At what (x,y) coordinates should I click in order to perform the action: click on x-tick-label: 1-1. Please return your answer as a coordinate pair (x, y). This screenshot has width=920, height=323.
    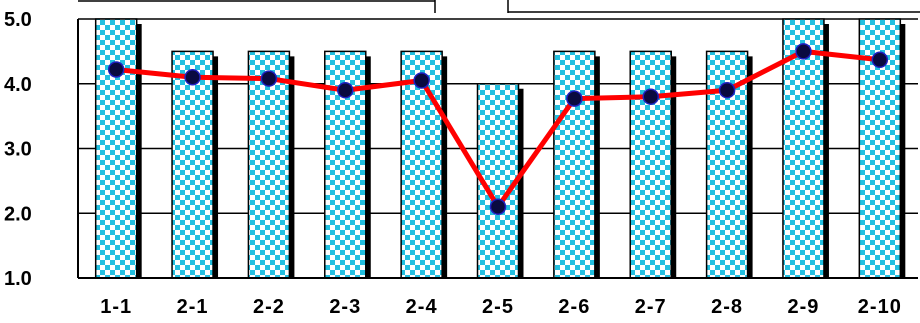
    Looking at the image, I should click on (116, 307).